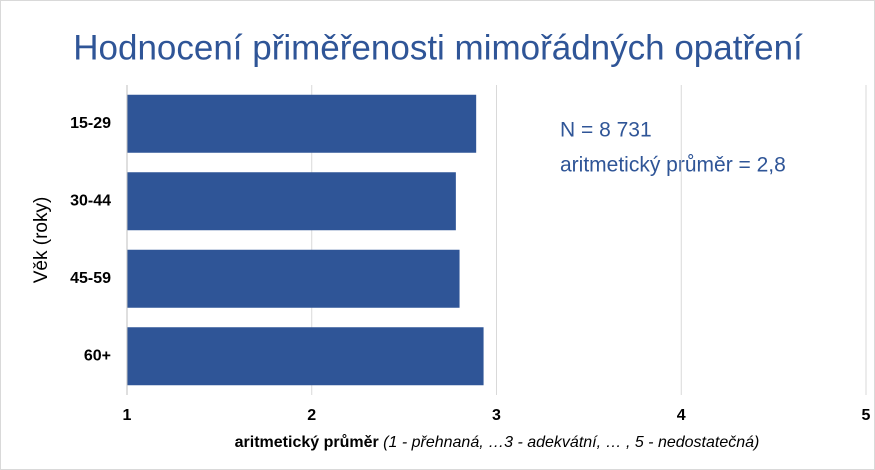  What do you see at coordinates (496, 415) in the screenshot?
I see `x-tick-label: 3` at bounding box center [496, 415].